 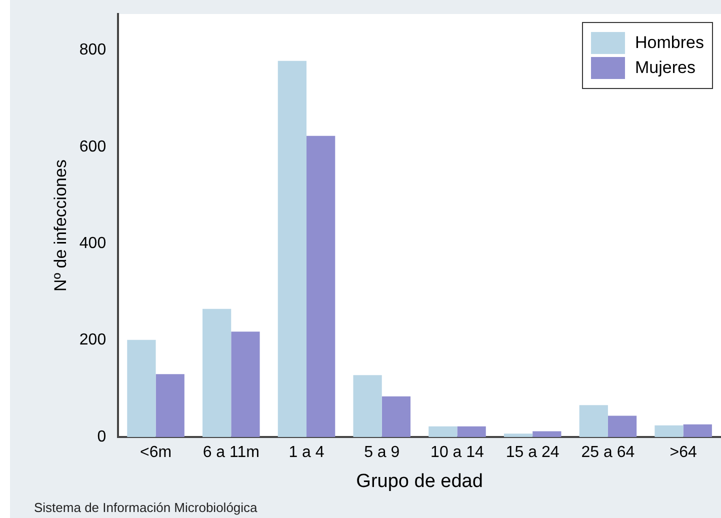 I want to click on y-tick-label: 400, so click(x=92, y=243).